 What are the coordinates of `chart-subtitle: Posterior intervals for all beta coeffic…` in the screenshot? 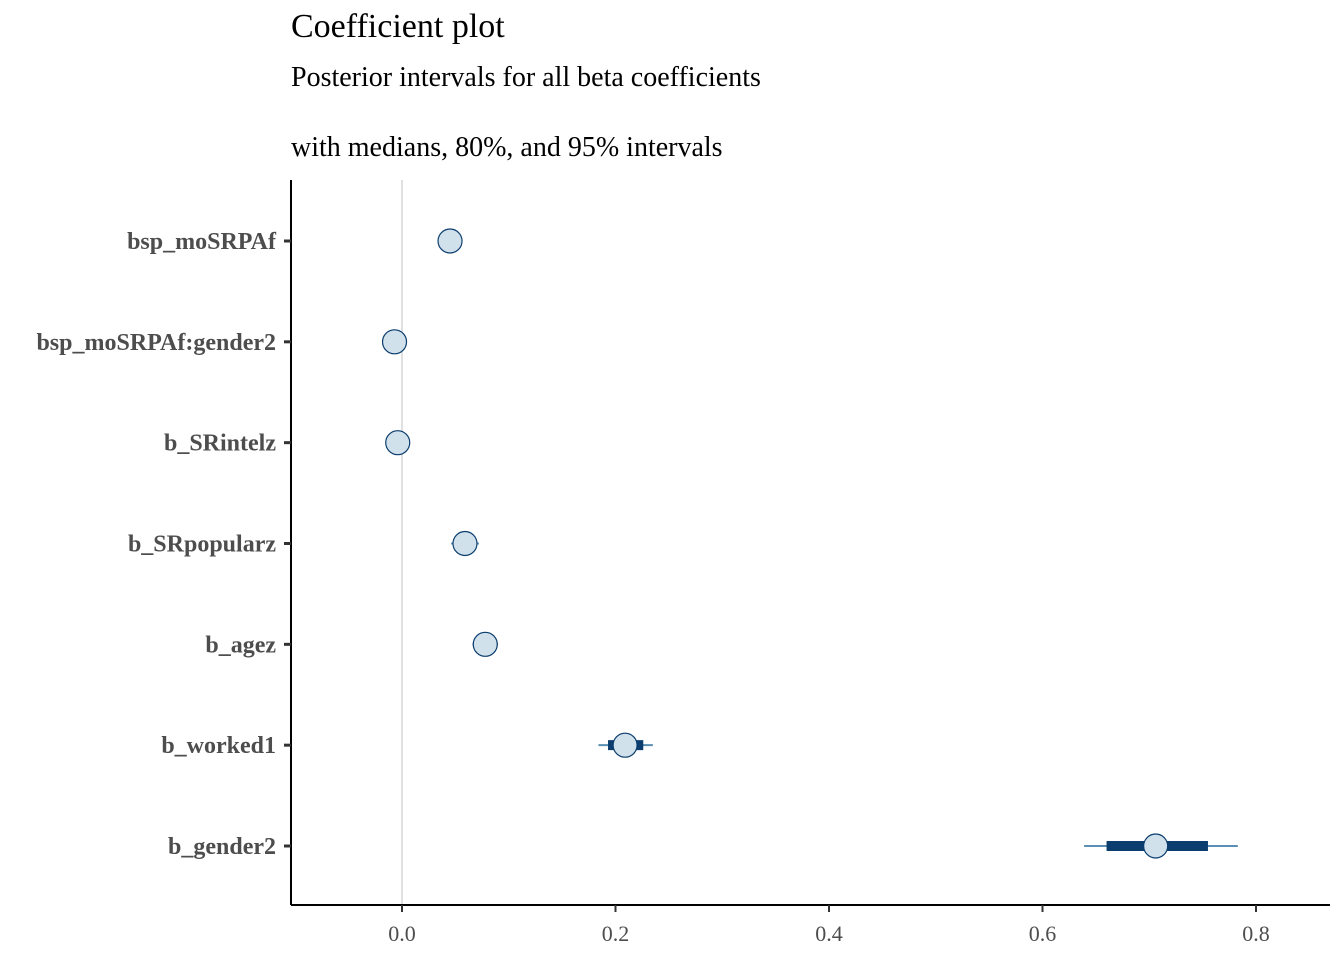 It's located at (526, 77).